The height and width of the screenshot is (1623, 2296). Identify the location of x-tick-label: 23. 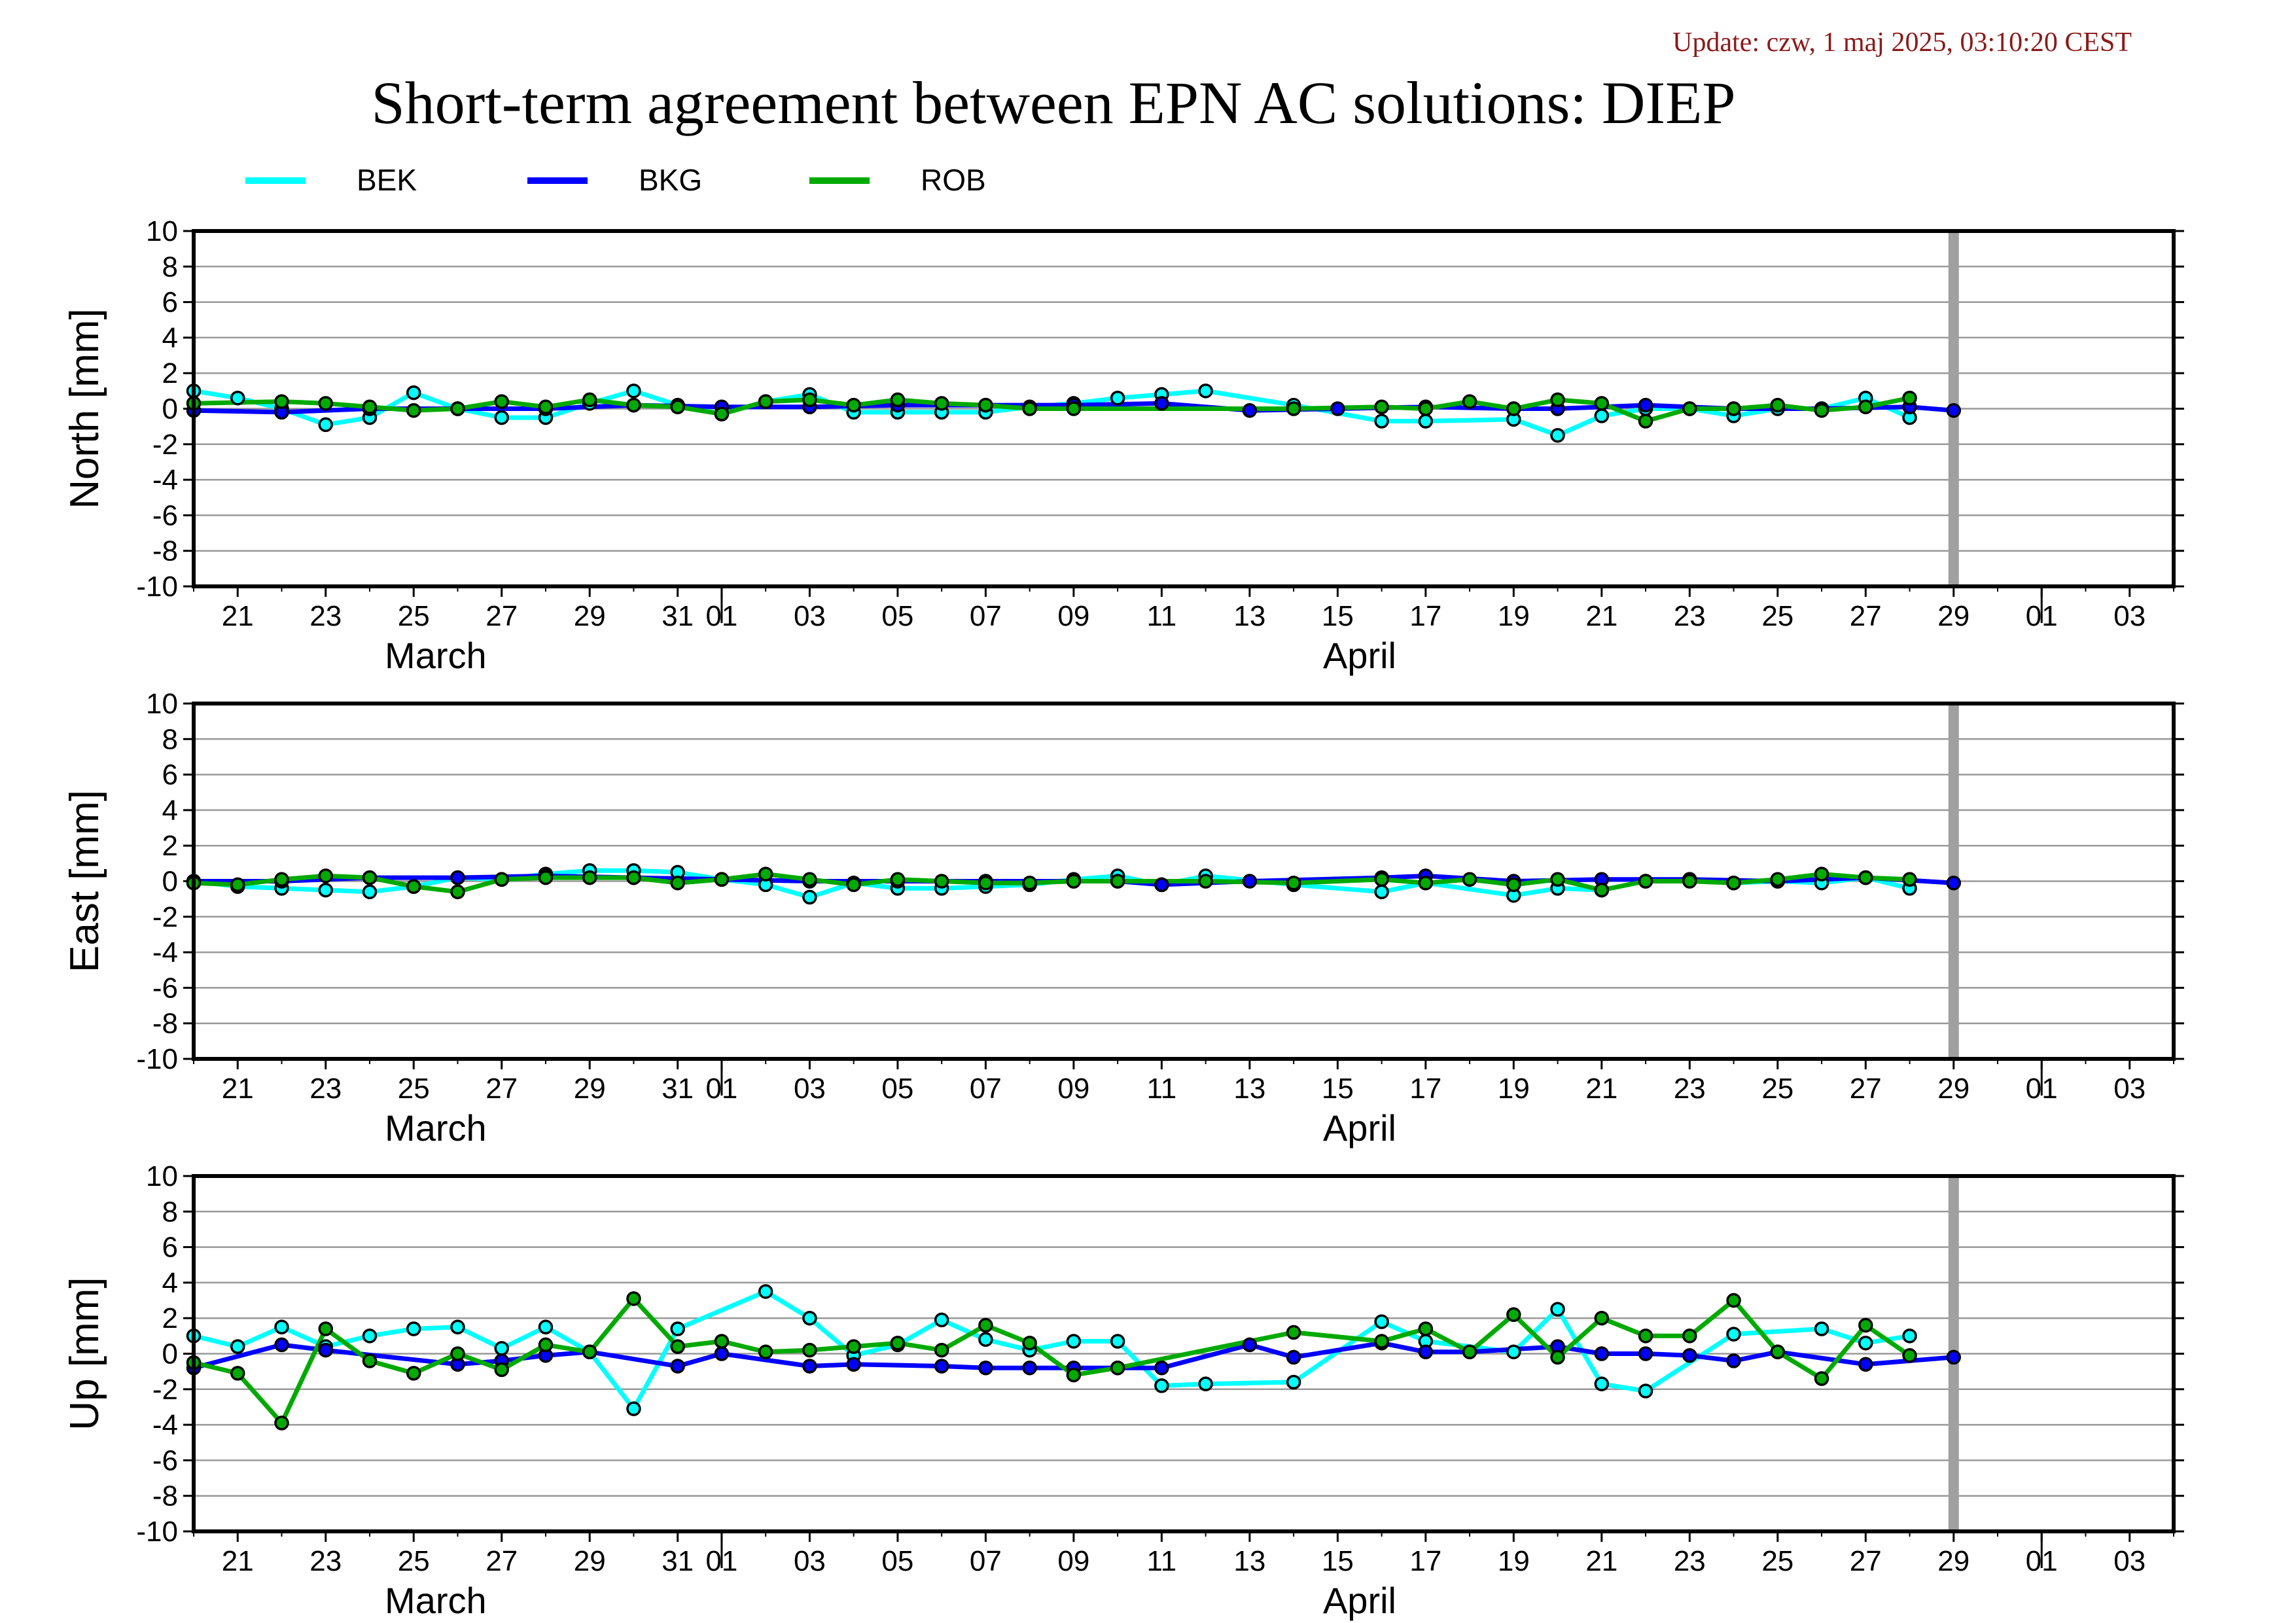
(1690, 1561).